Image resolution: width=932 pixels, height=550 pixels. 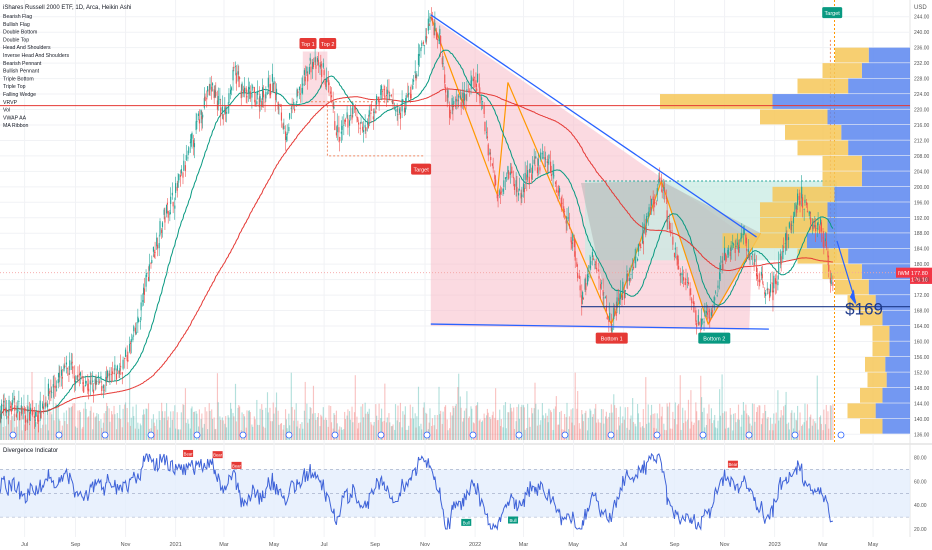 What do you see at coordinates (20, 33) in the screenshot?
I see `legend-item: Double Bottom` at bounding box center [20, 33].